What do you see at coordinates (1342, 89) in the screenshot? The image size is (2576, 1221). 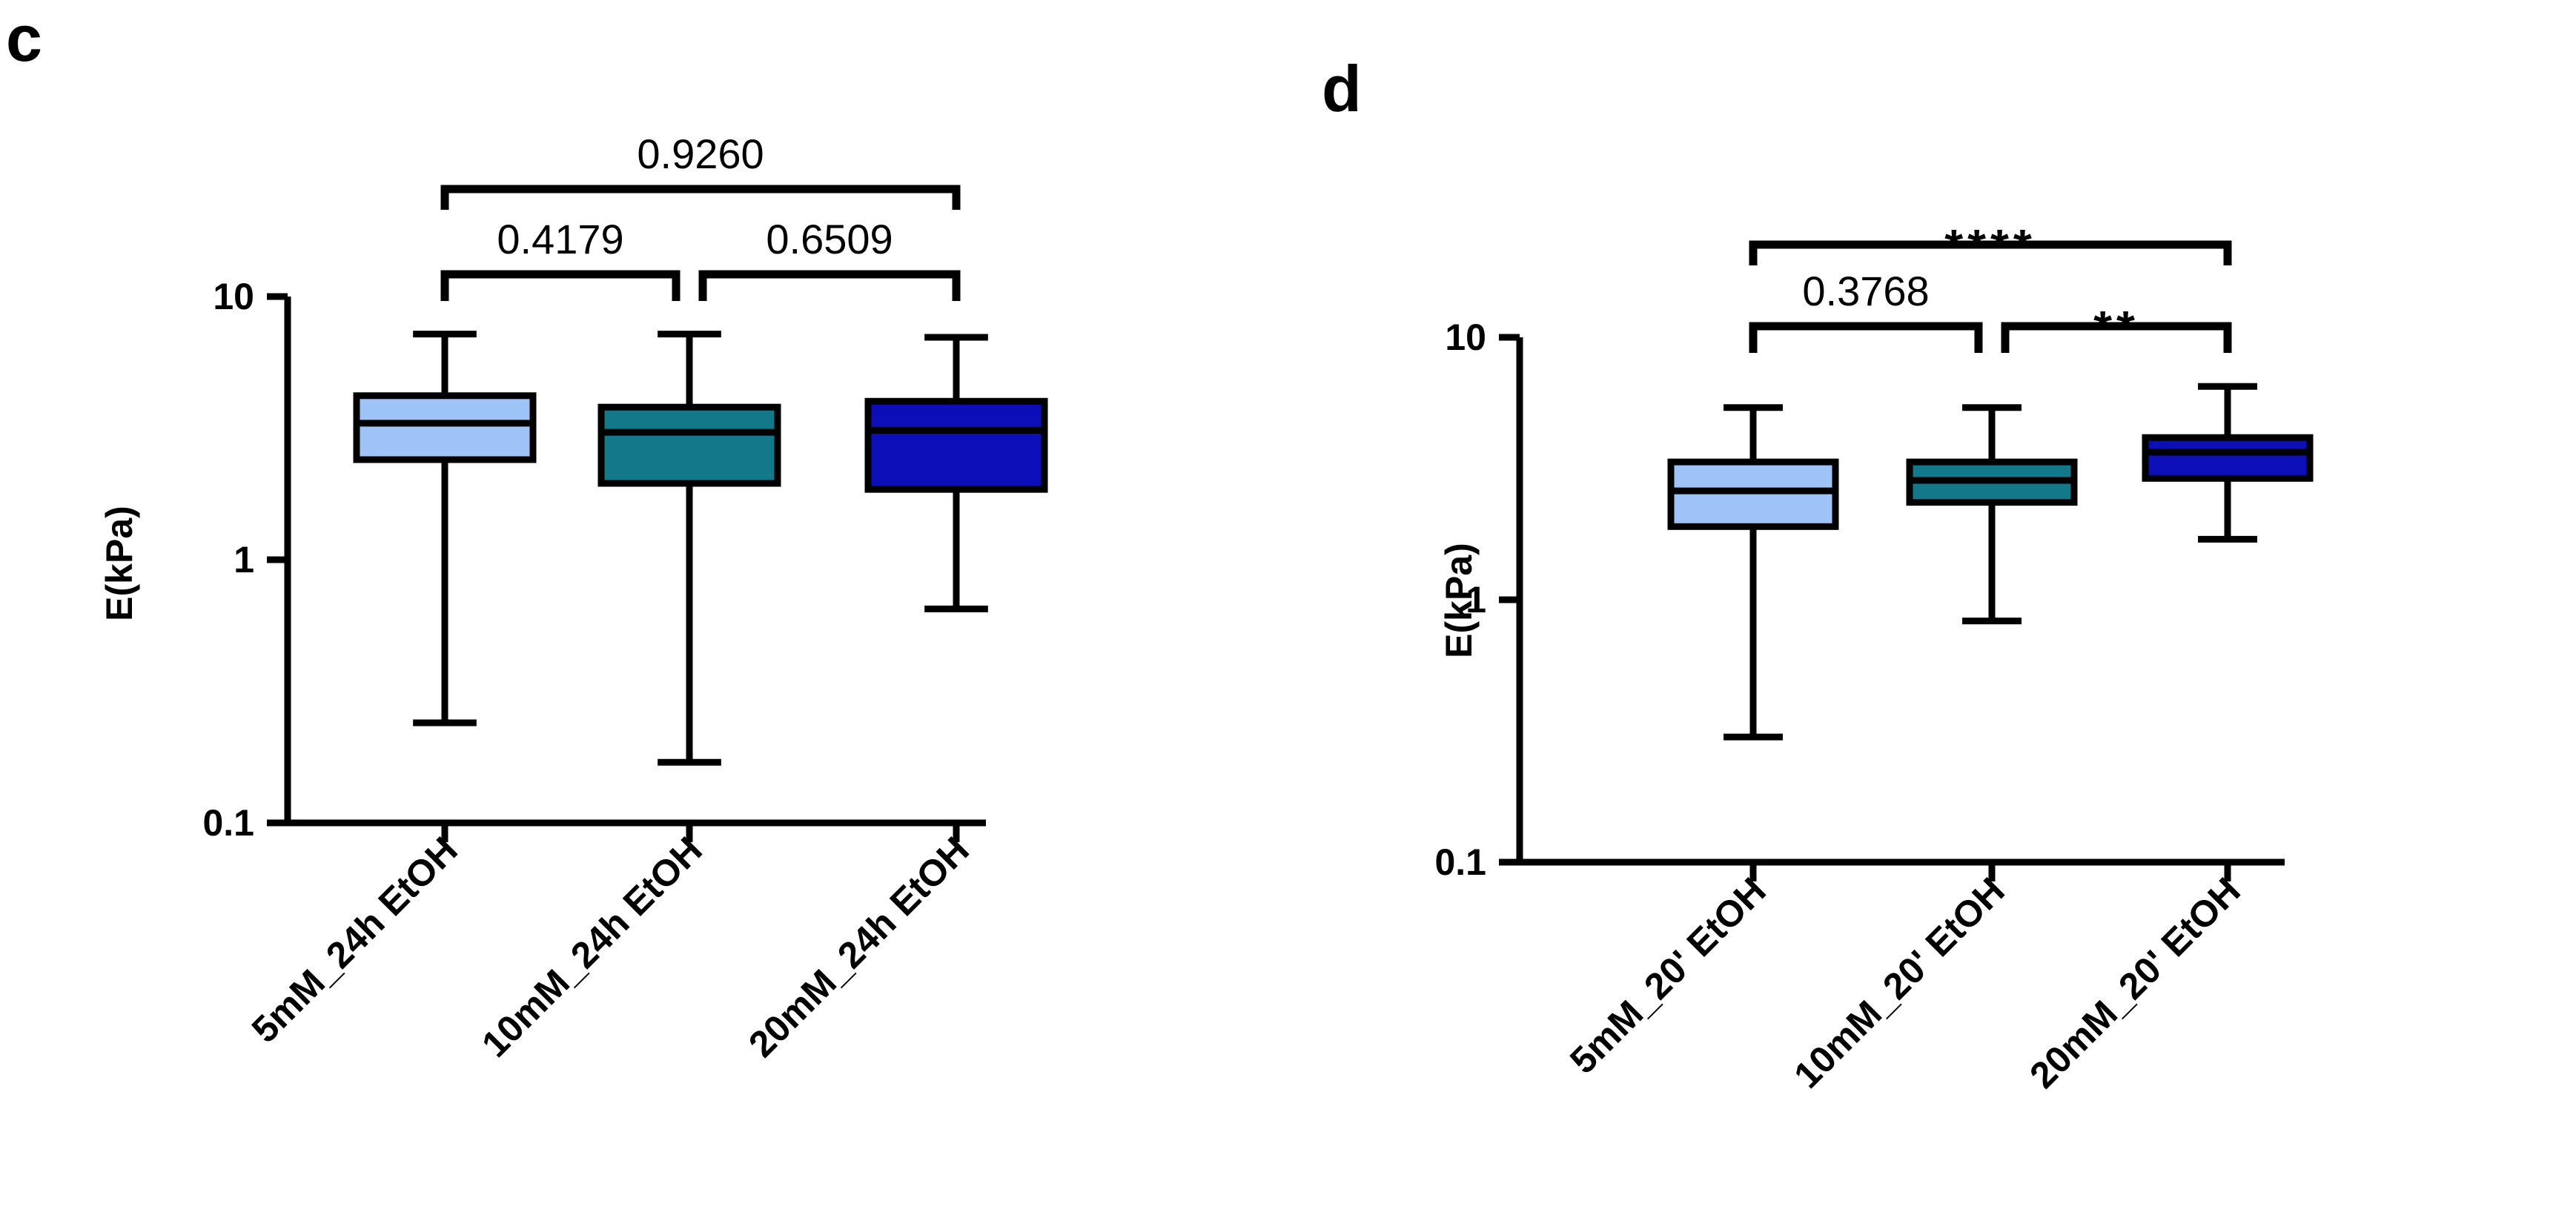 I see `panel-d-letter: d` at bounding box center [1342, 89].